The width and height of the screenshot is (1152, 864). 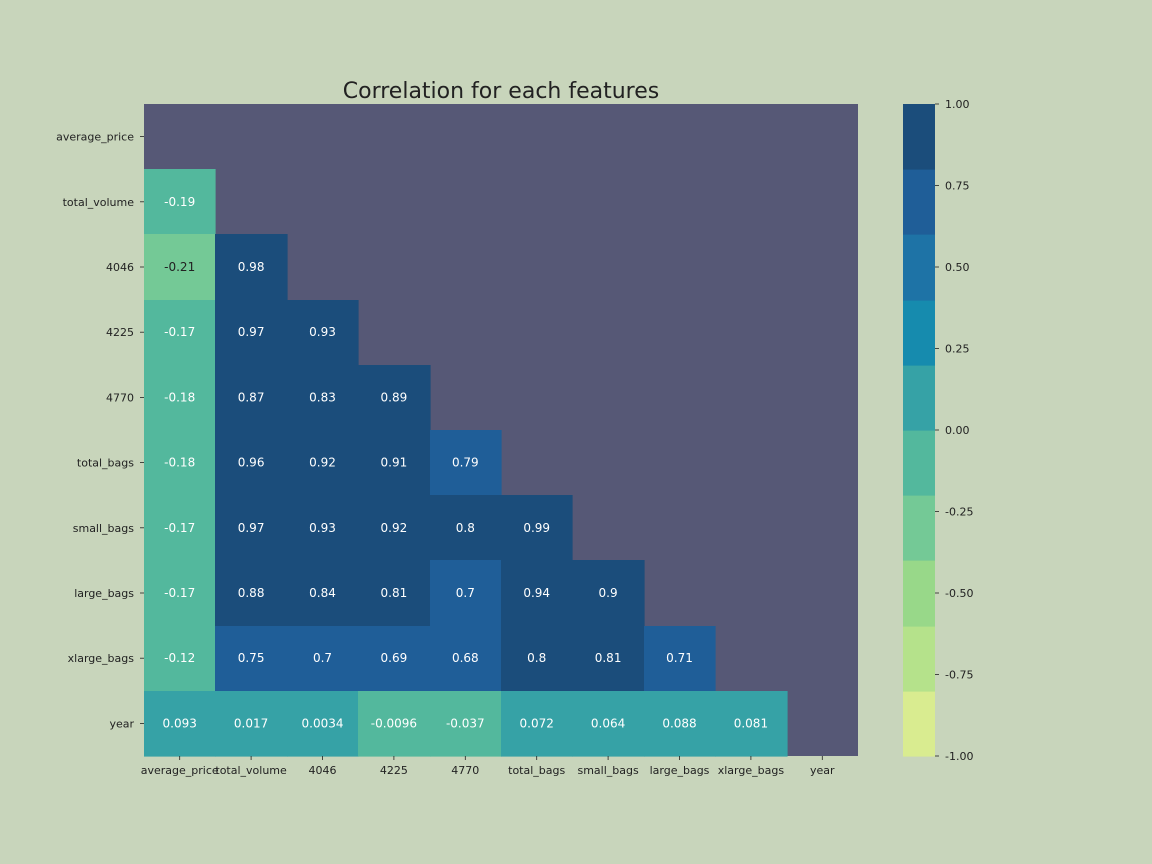 I want to click on cell-value-label: 0.89, so click(x=394, y=397).